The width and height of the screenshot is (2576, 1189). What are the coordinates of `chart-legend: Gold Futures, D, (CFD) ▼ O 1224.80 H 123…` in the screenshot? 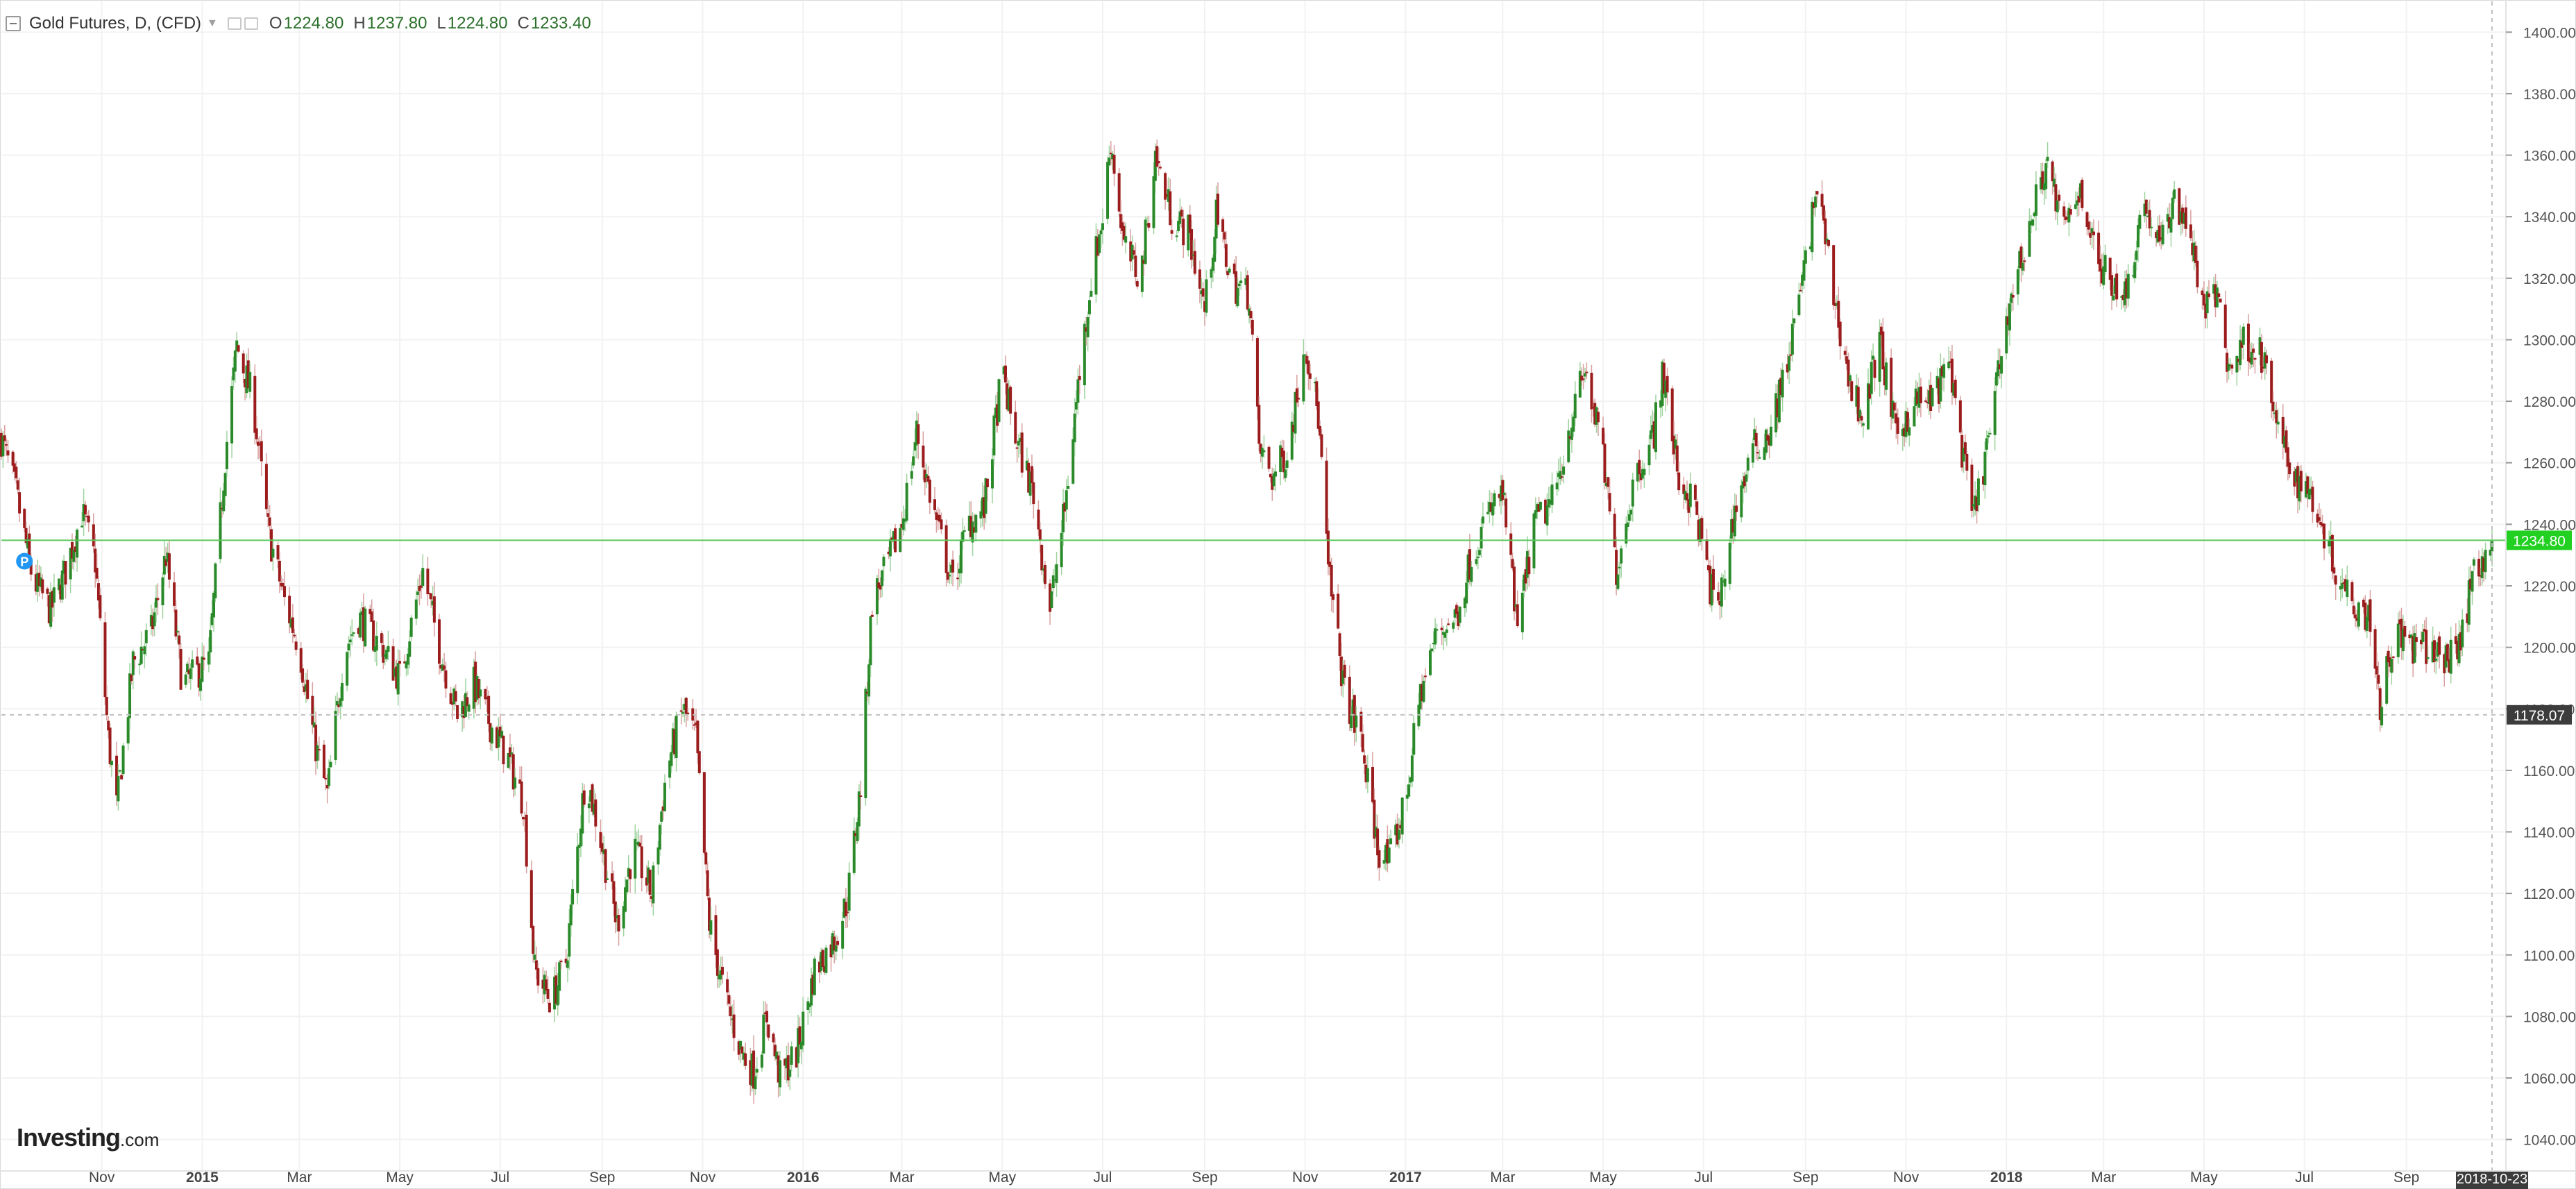 It's located at (298, 23).